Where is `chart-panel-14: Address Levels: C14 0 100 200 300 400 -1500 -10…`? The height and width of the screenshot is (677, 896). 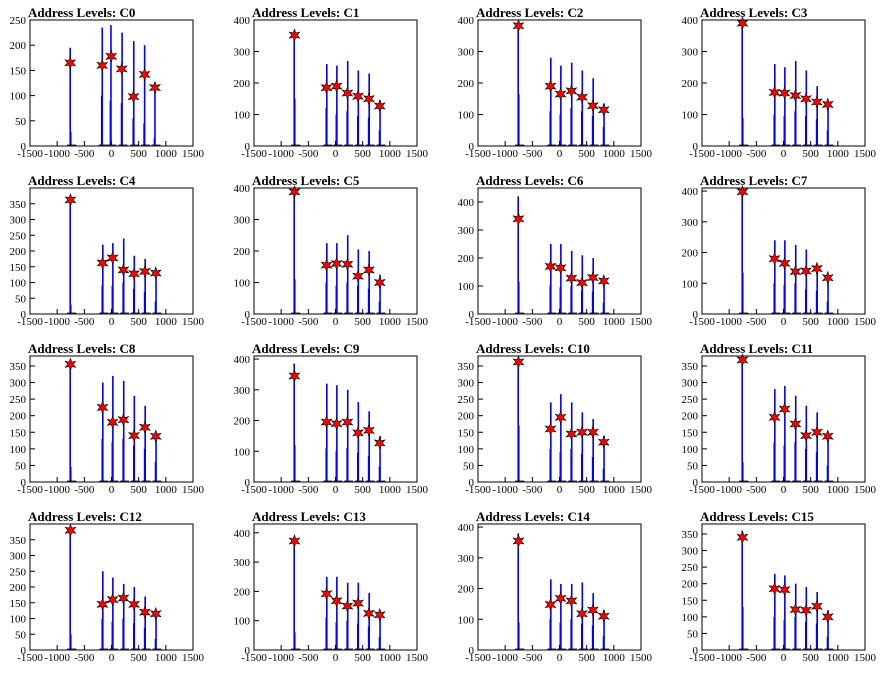 chart-panel-14: Address Levels: C14 0 100 200 300 400 -1500 -10… is located at coordinates (555, 586).